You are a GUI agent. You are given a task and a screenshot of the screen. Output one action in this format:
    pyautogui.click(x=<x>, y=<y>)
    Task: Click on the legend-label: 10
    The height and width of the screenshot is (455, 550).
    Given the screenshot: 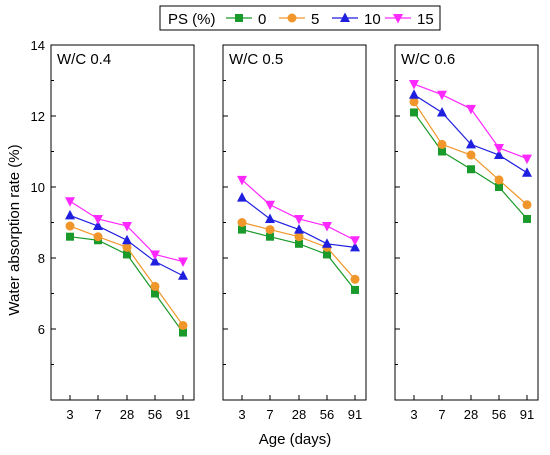 What is the action you would take?
    pyautogui.click(x=372, y=19)
    